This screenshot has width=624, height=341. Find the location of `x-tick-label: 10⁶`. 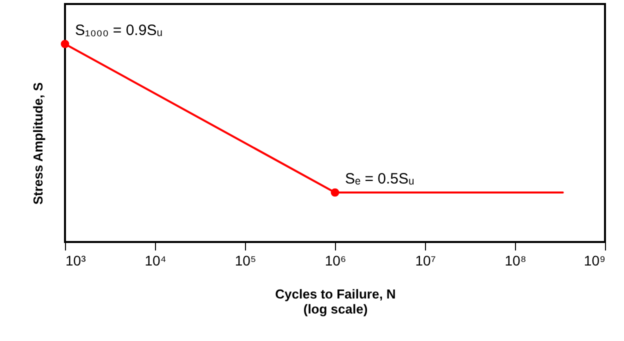

x-tick-label: 10⁶ is located at coordinates (335, 260).